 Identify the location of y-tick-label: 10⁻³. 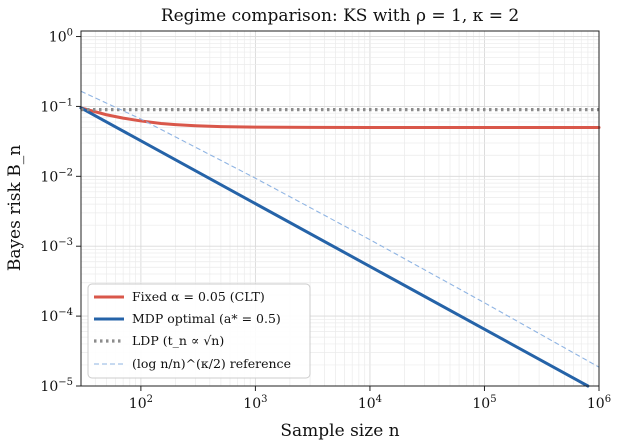
(56, 246).